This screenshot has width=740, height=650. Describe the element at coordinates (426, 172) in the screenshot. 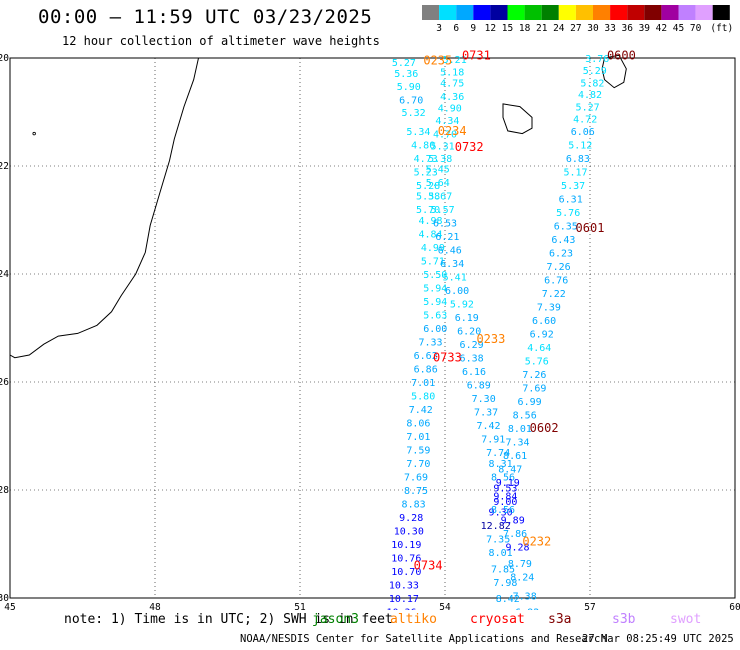

I see `wave-height-label: 5.23` at that location.